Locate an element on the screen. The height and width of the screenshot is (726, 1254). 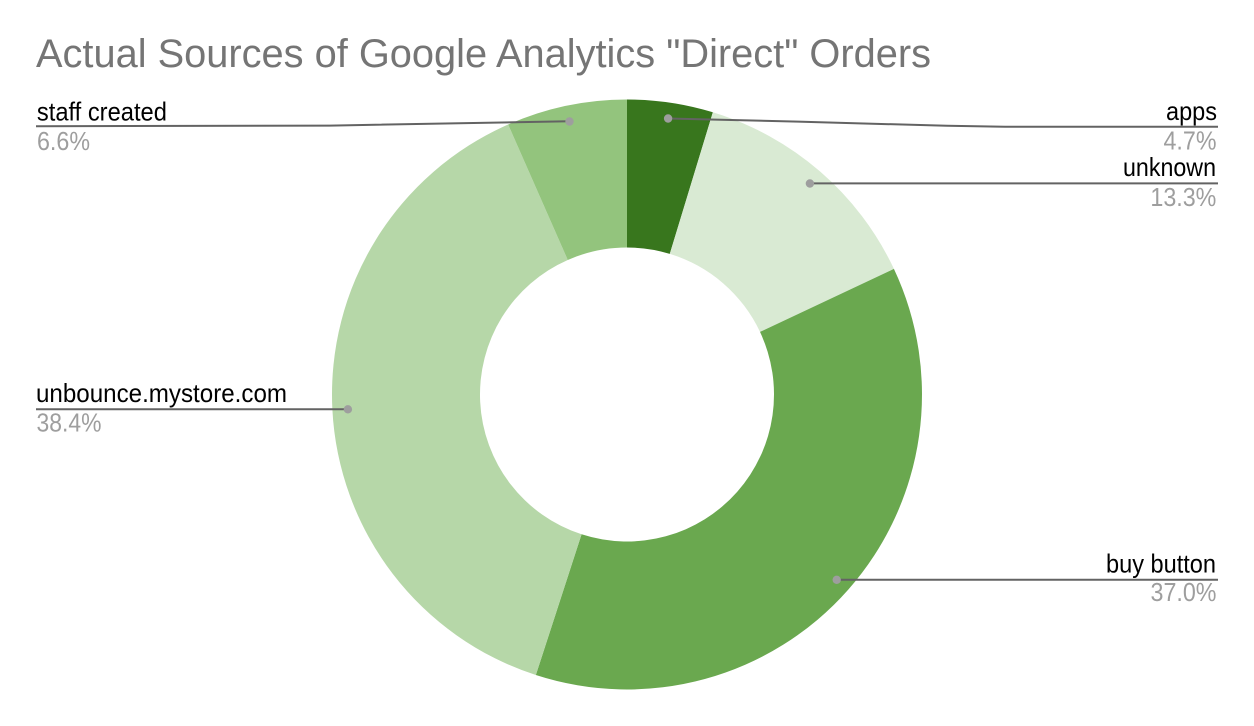
svg-text: 6.6% is located at coordinates (63, 141).